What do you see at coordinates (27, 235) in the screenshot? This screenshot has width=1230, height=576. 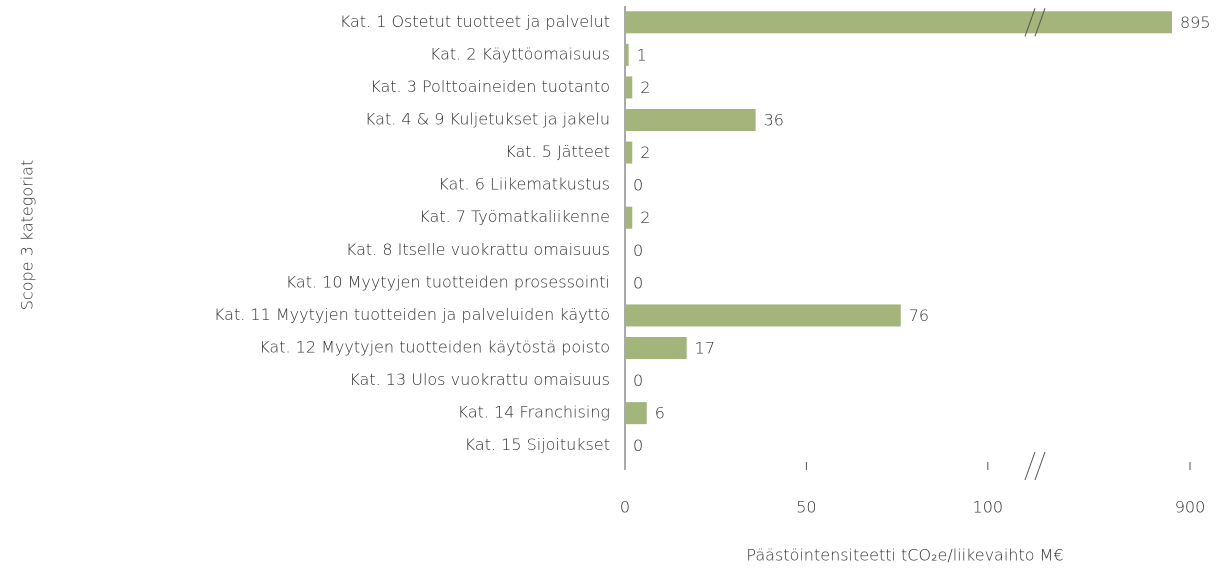 I see `y-axis-title: Scope 3 kategoriat` at bounding box center [27, 235].